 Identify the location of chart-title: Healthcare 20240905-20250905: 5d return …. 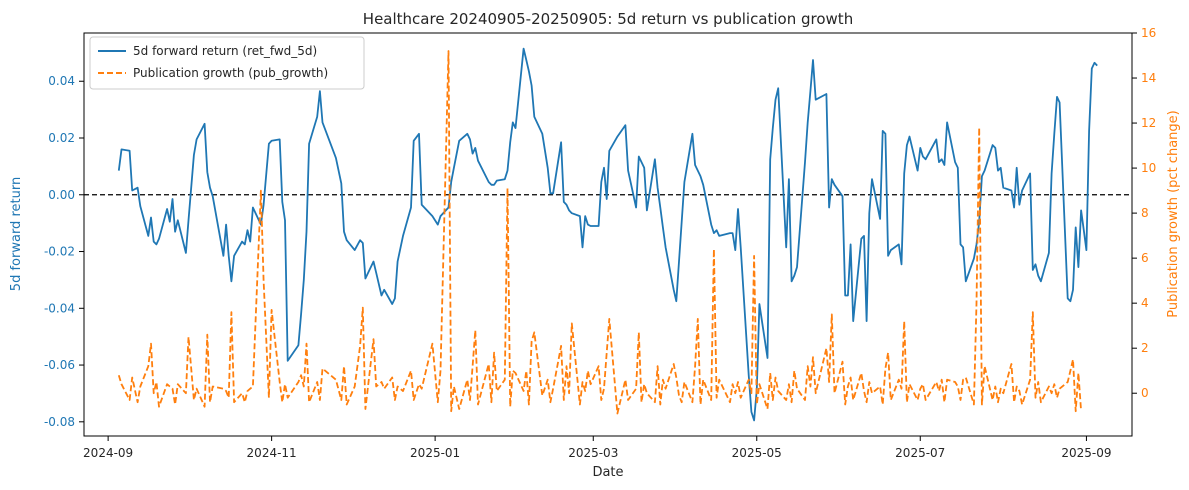
(608, 19).